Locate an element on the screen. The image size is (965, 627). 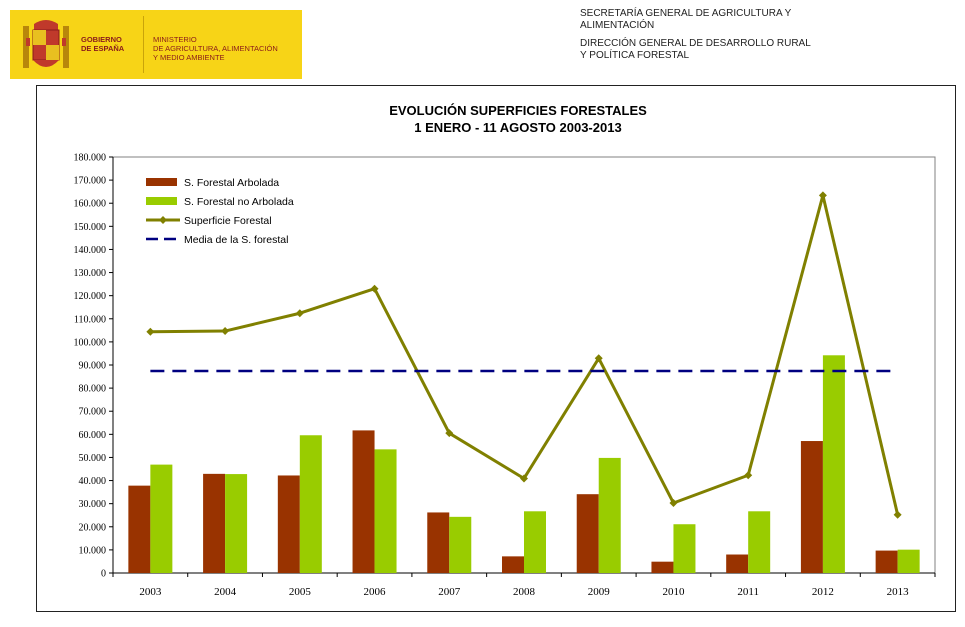
y-tick-label: 90.000 is located at coordinates (93, 366).